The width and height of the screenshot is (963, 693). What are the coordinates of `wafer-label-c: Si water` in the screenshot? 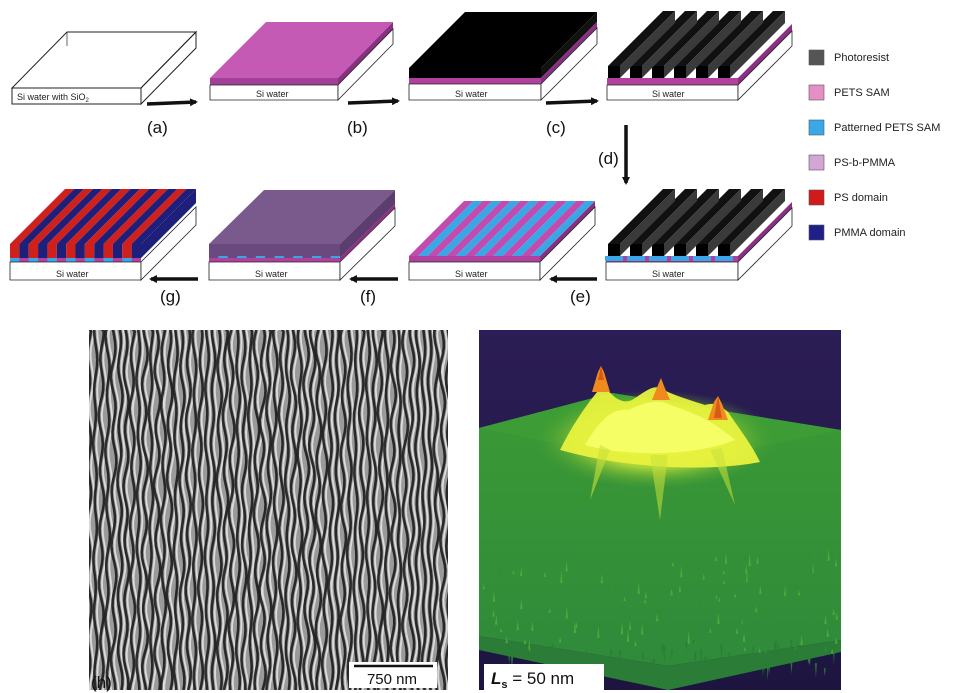 It's located at (471, 94).